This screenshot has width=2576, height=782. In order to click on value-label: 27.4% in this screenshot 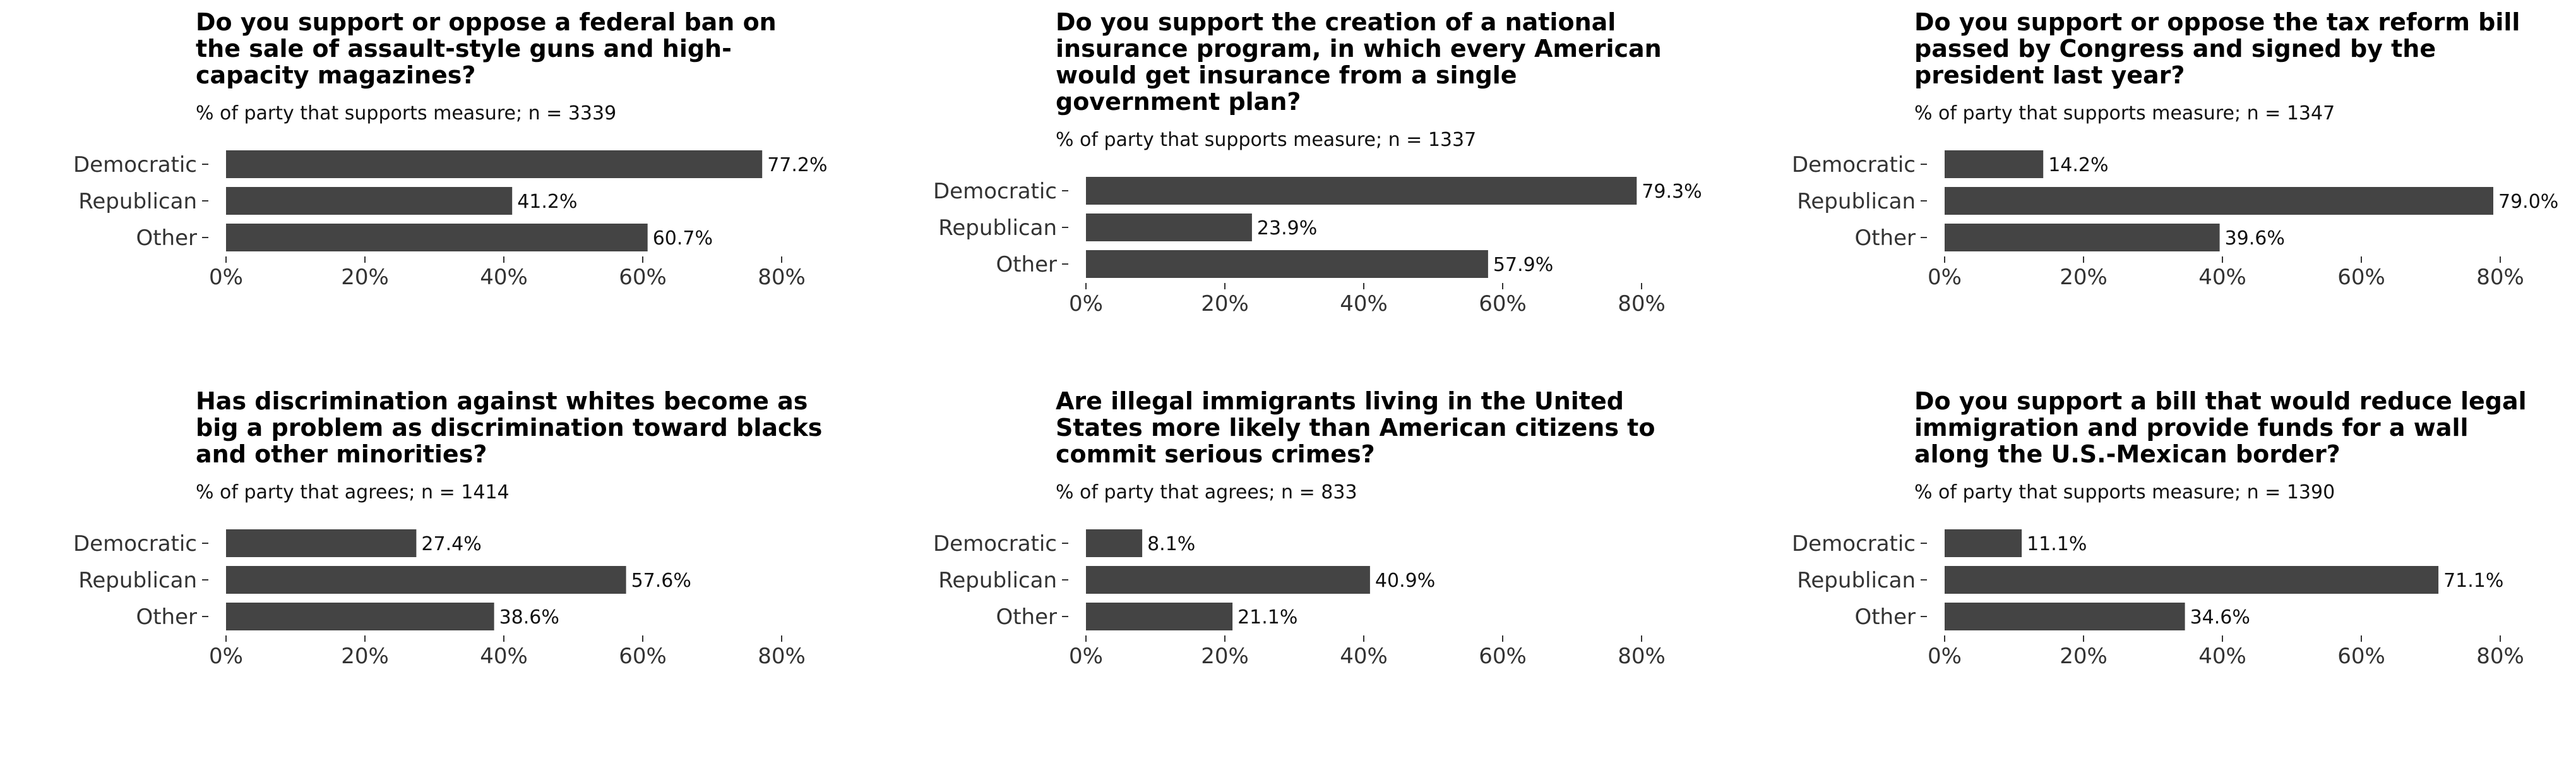, I will do `click(451, 544)`.